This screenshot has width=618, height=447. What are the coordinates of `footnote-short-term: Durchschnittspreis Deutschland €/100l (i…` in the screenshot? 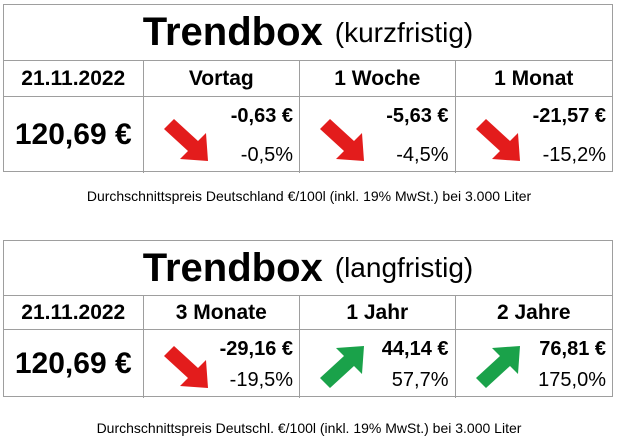 It's located at (309, 196).